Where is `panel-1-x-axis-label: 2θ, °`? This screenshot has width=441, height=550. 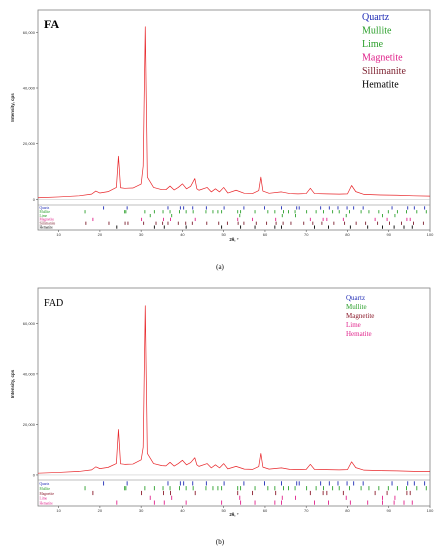
panel-1-x-axis-label: 2θ, ° is located at coordinates (233, 239).